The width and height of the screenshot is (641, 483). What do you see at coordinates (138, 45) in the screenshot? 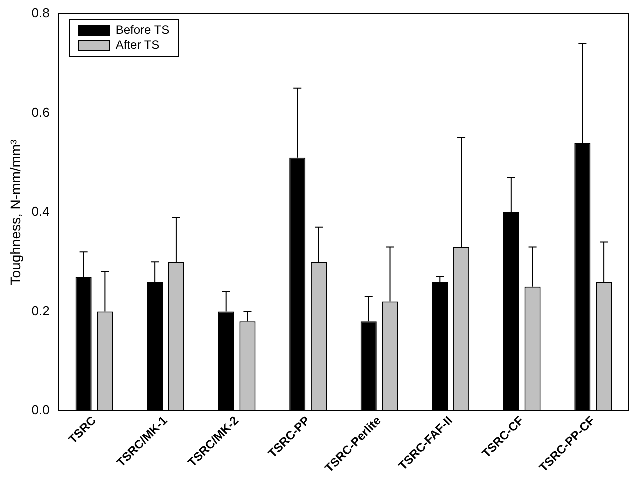
I see `legend-label: After TS` at bounding box center [138, 45].